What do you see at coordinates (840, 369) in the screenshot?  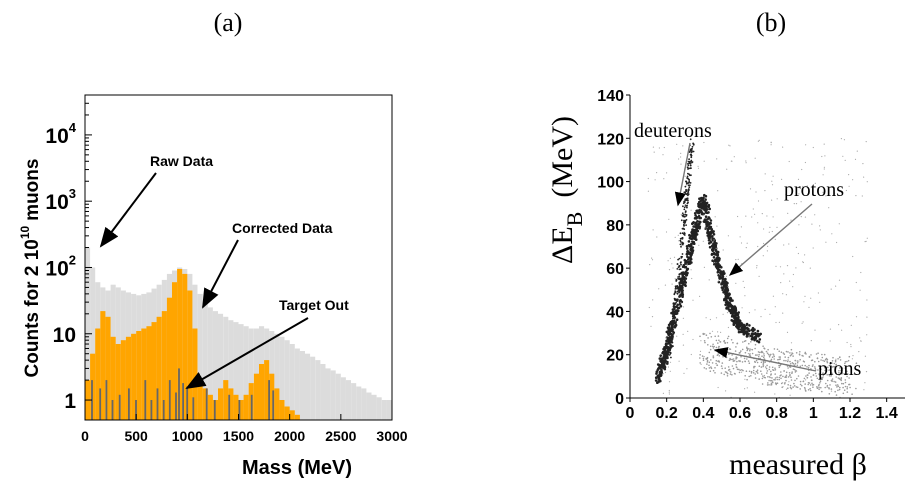 I see `annotation-pions: pions` at bounding box center [840, 369].